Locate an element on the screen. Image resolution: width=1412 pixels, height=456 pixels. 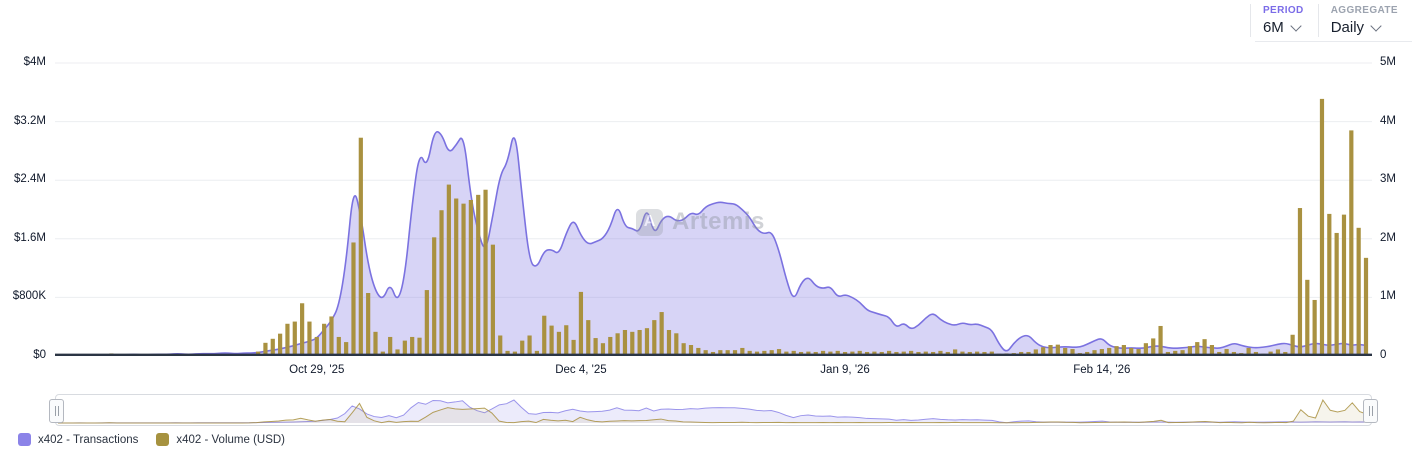
period-label: PERIOD is located at coordinates (1283, 10).